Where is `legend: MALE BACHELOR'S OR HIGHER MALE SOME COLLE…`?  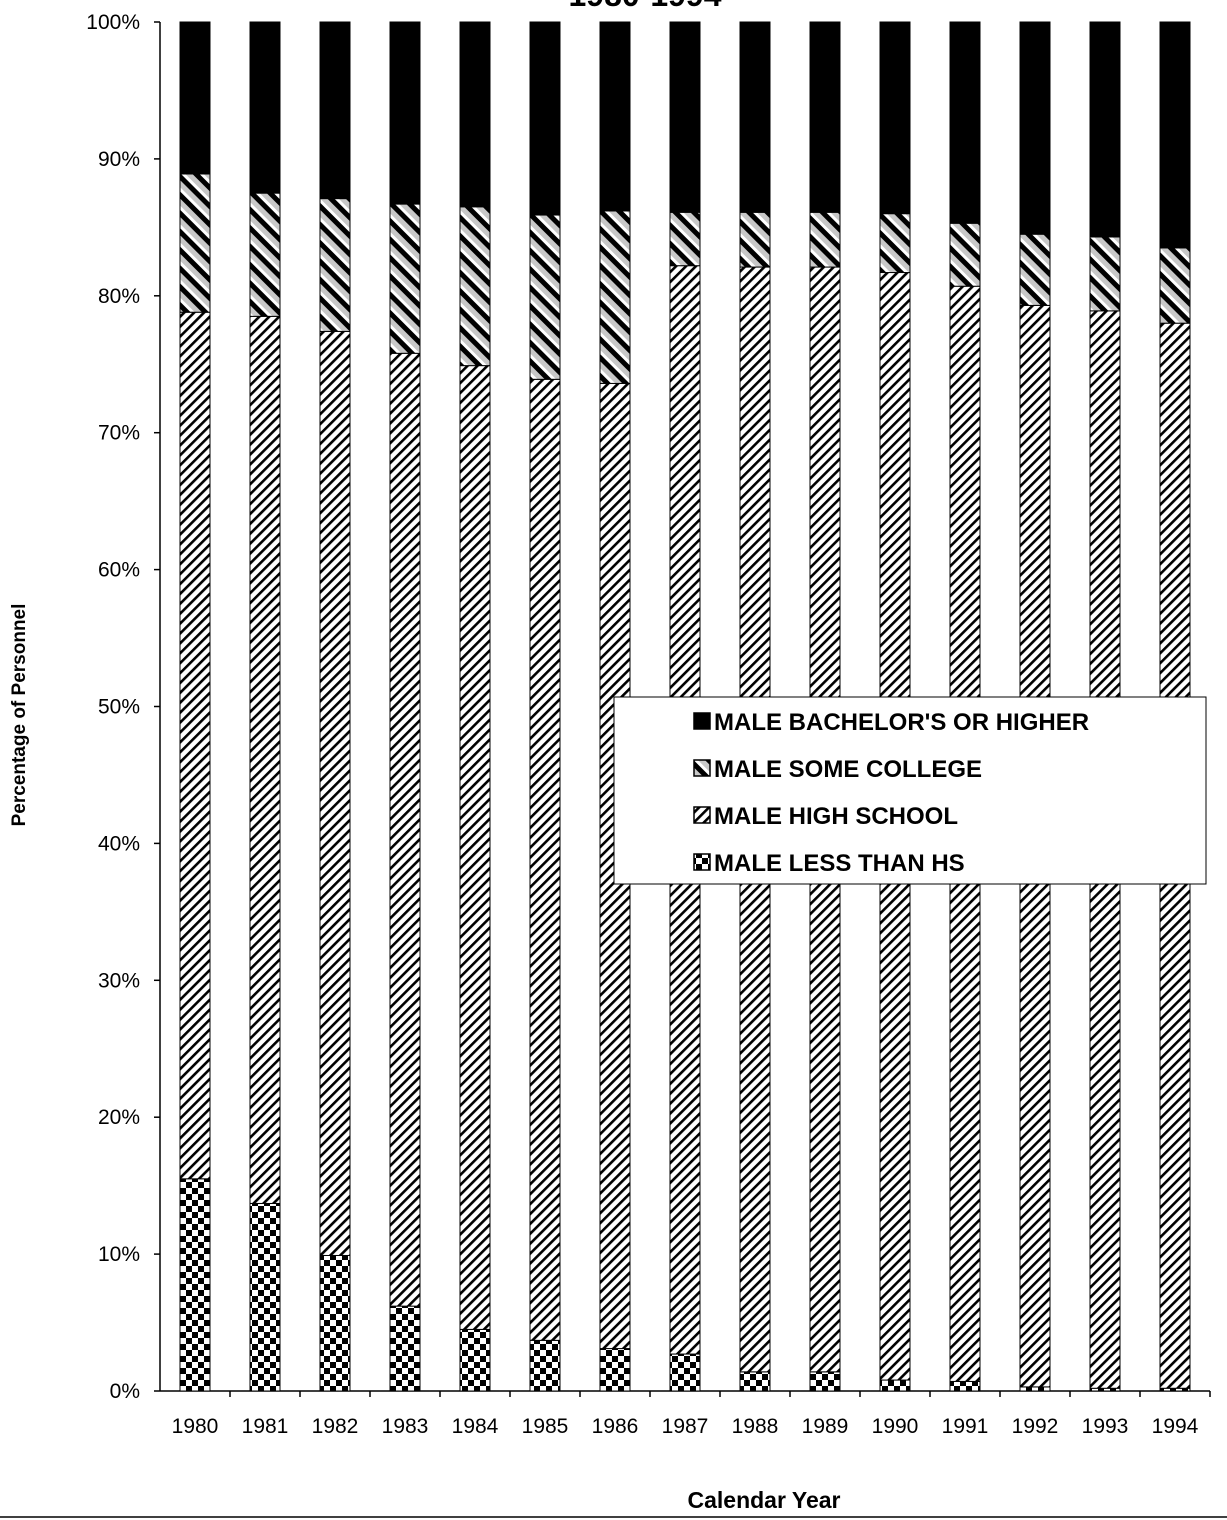 legend: MALE BACHELOR'S OR HIGHER MALE SOME COLLE… is located at coordinates (910, 790).